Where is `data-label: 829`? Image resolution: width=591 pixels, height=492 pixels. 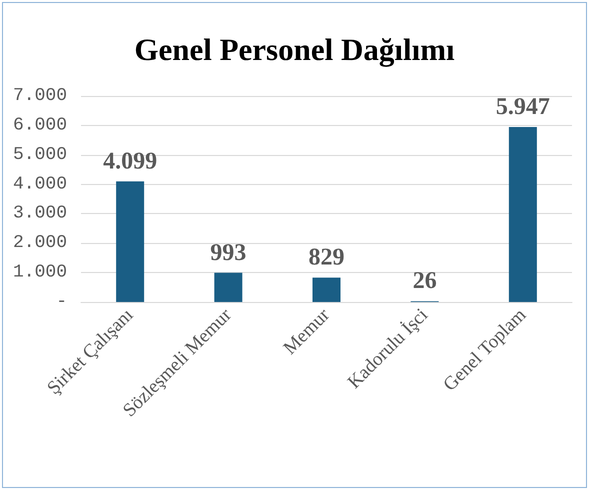 data-label: 829 is located at coordinates (326, 257).